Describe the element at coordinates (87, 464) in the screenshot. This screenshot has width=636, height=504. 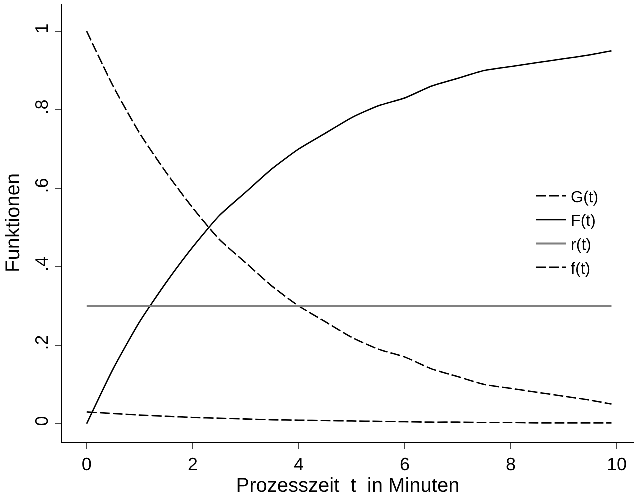
I see `x-tick-label: 0` at that location.